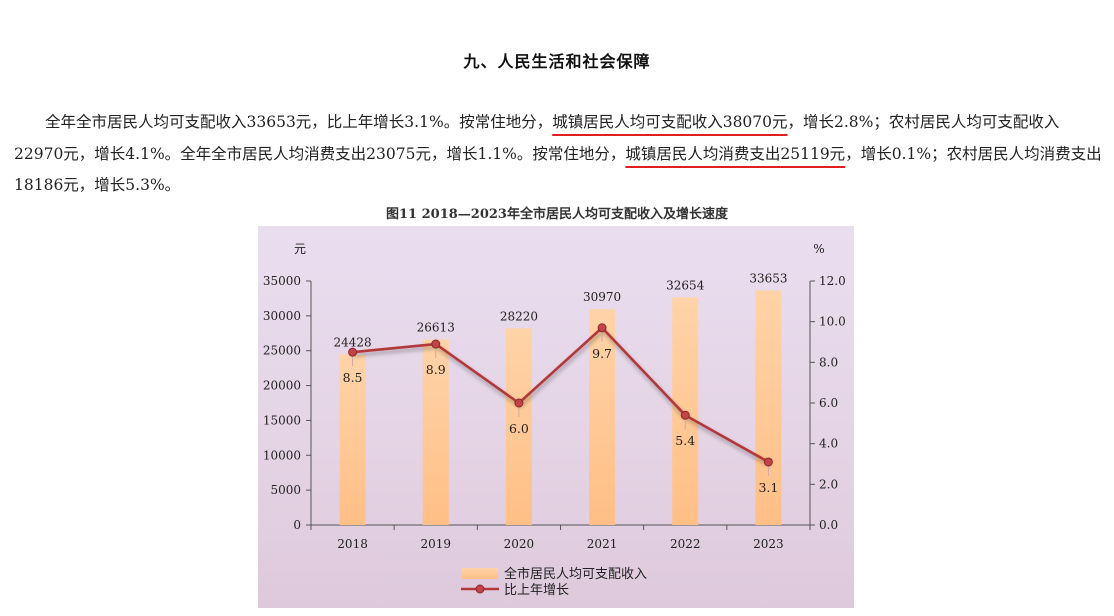 Image resolution: width=1114 pixels, height=616 pixels. Describe the element at coordinates (828, 525) in the screenshot. I see `right-tick-label: 0.0` at that location.